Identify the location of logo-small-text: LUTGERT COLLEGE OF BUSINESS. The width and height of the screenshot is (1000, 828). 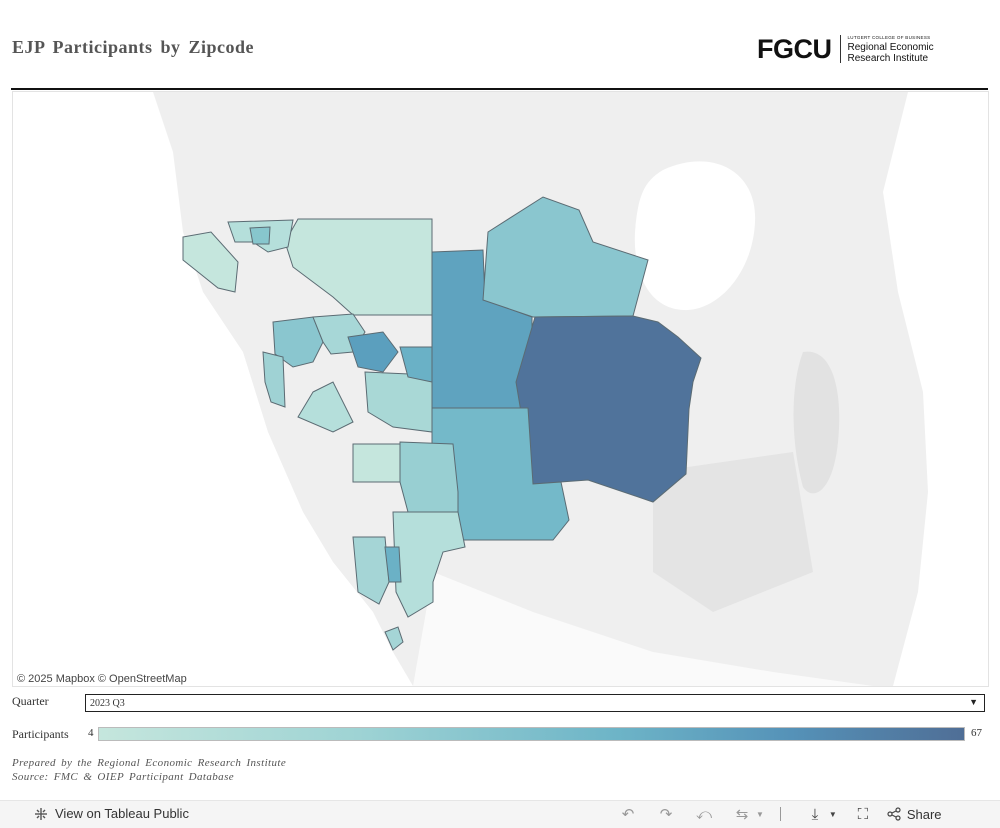
(889, 37).